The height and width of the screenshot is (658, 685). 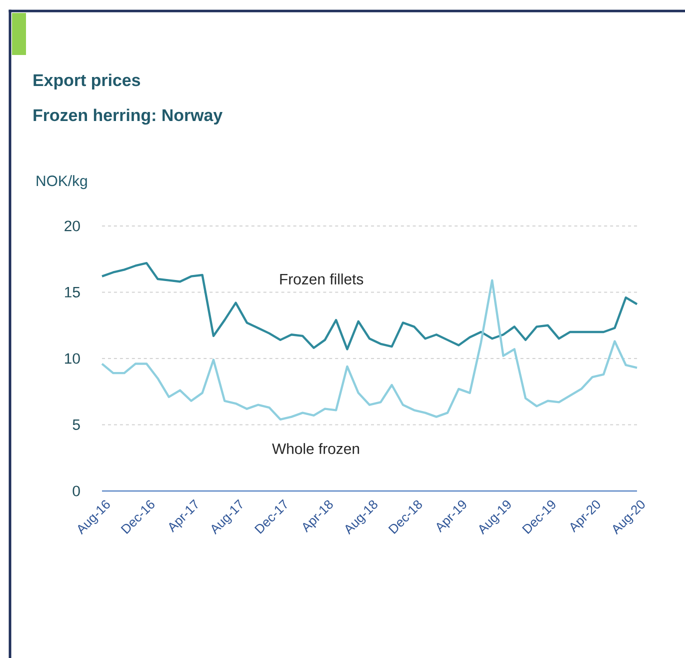 What do you see at coordinates (61, 182) in the screenshot?
I see `y-axis-title: NOK/kg` at bounding box center [61, 182].